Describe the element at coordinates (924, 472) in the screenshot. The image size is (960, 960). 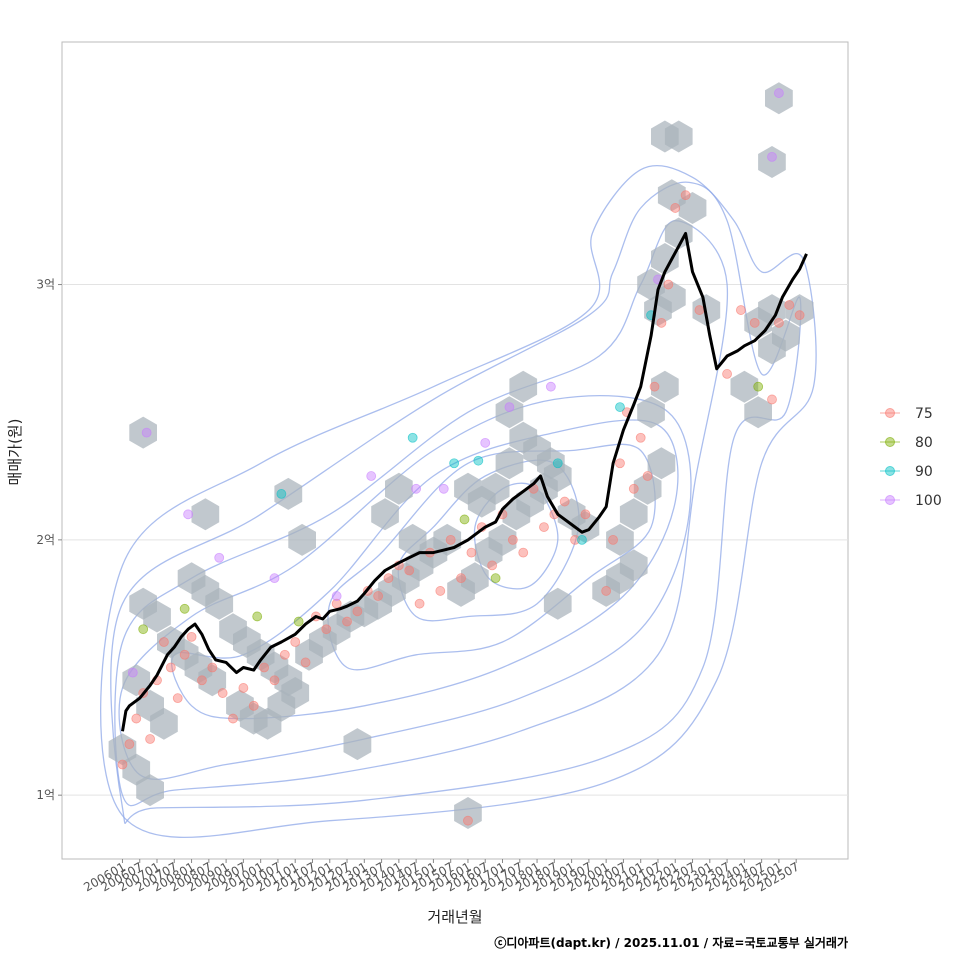
I see `legend-label: 90` at that location.